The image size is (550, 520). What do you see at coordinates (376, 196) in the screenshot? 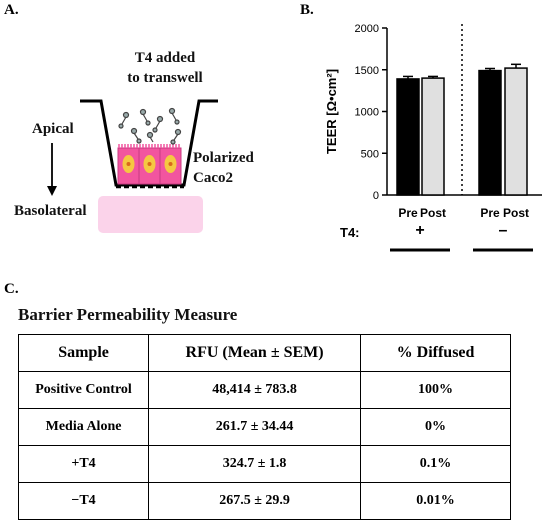
I see `y-tick-label: 0` at bounding box center [376, 196].